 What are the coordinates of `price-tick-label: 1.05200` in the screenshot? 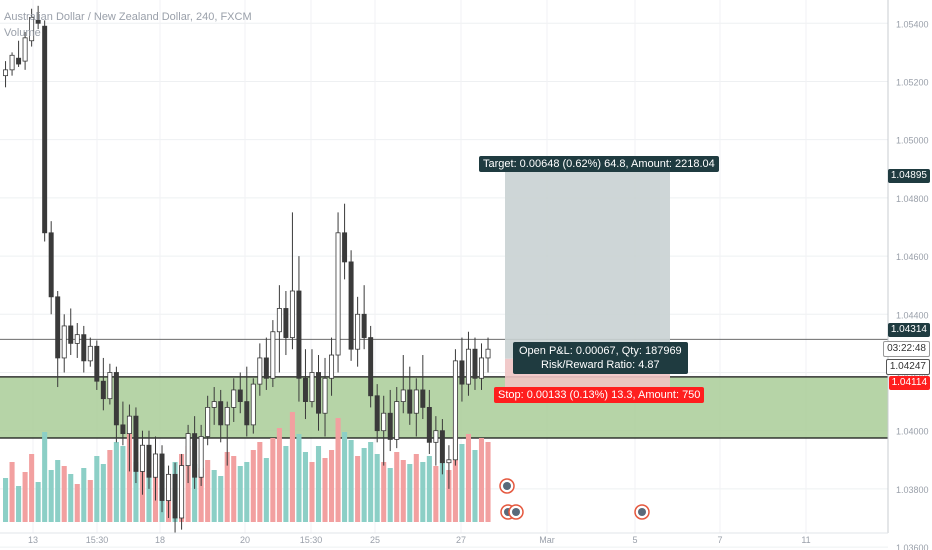 It's located at (912, 82).